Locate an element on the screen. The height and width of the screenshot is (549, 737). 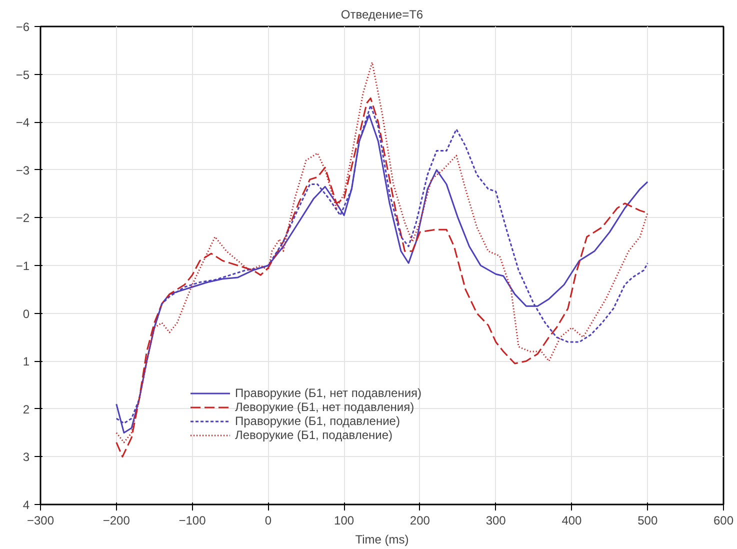
x-tick-label: 400 is located at coordinates (572, 521).